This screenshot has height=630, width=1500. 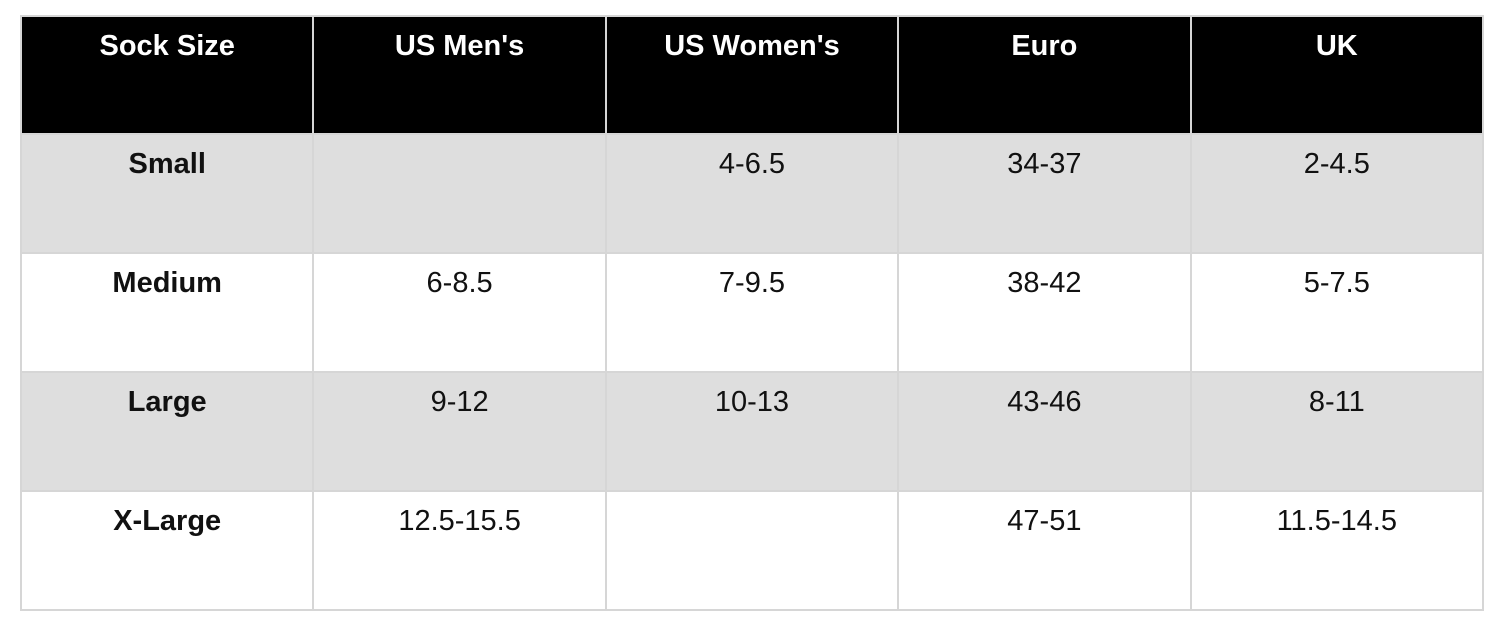 I want to click on row-label-small: Small, so click(x=167, y=193).